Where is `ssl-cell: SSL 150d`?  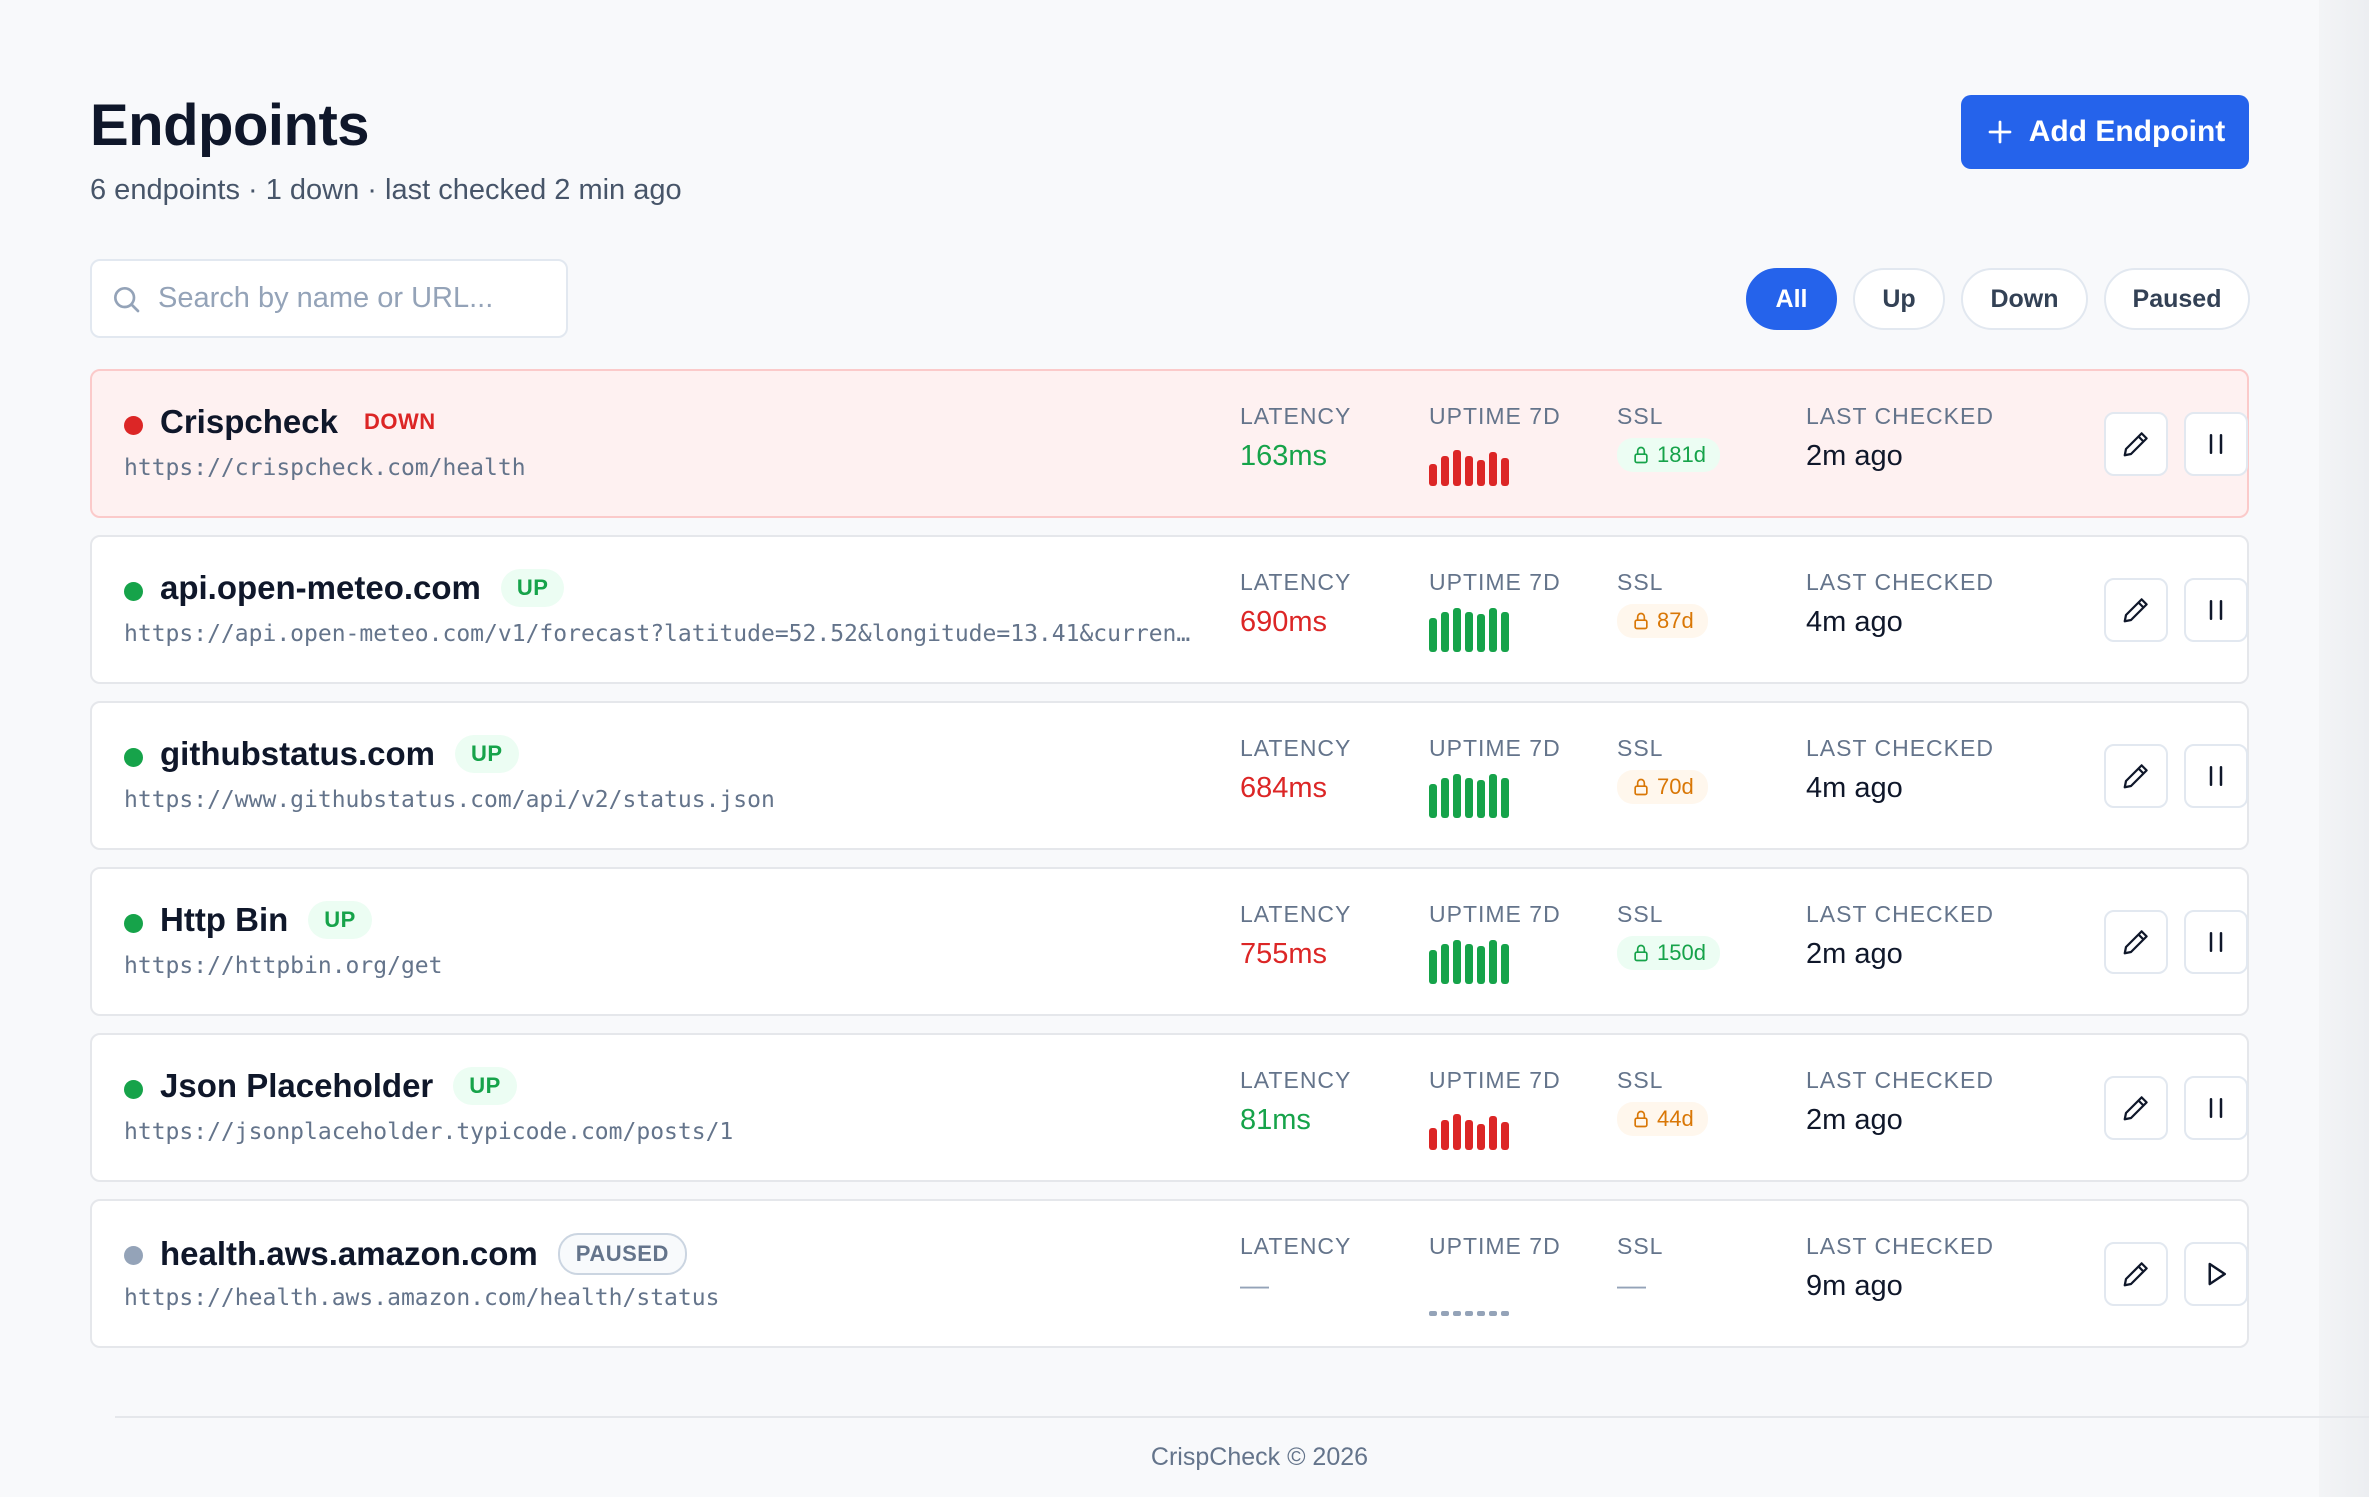
ssl-cell: SSL 150d is located at coordinates (1668, 935).